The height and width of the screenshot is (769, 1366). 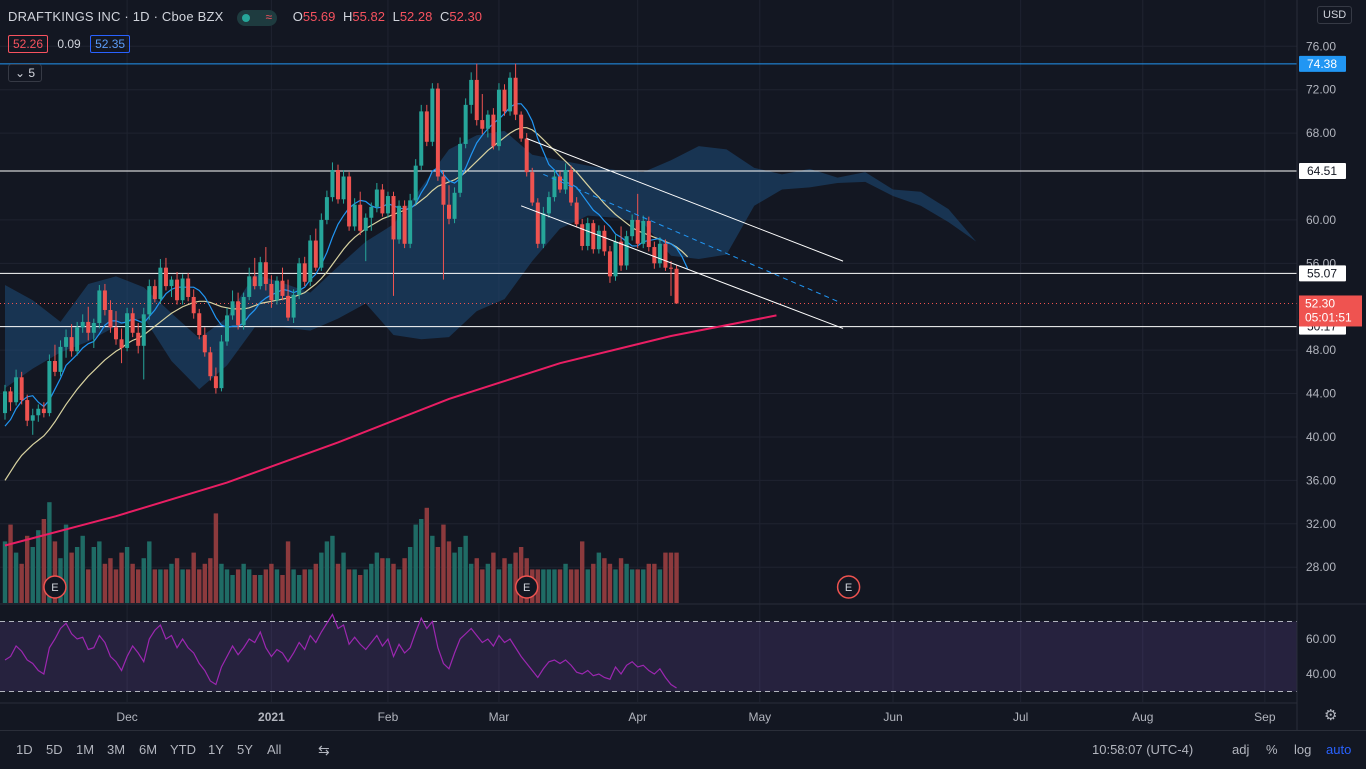 I want to click on timeframe-6m: 6M, so click(x=148, y=749).